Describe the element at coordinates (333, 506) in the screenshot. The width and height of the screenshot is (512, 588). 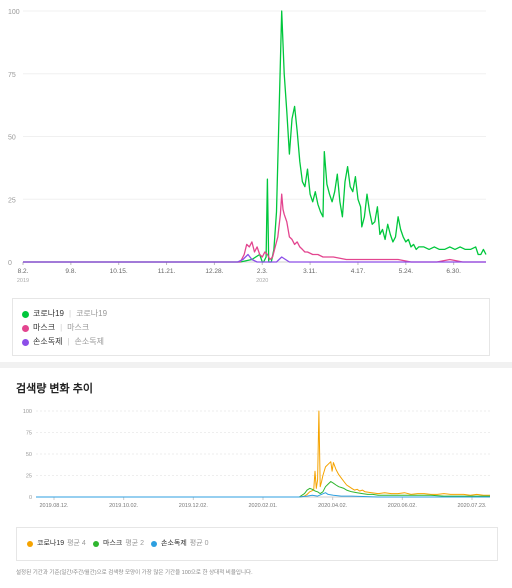
I see `x-tick-label: 2020.04.02.` at that location.